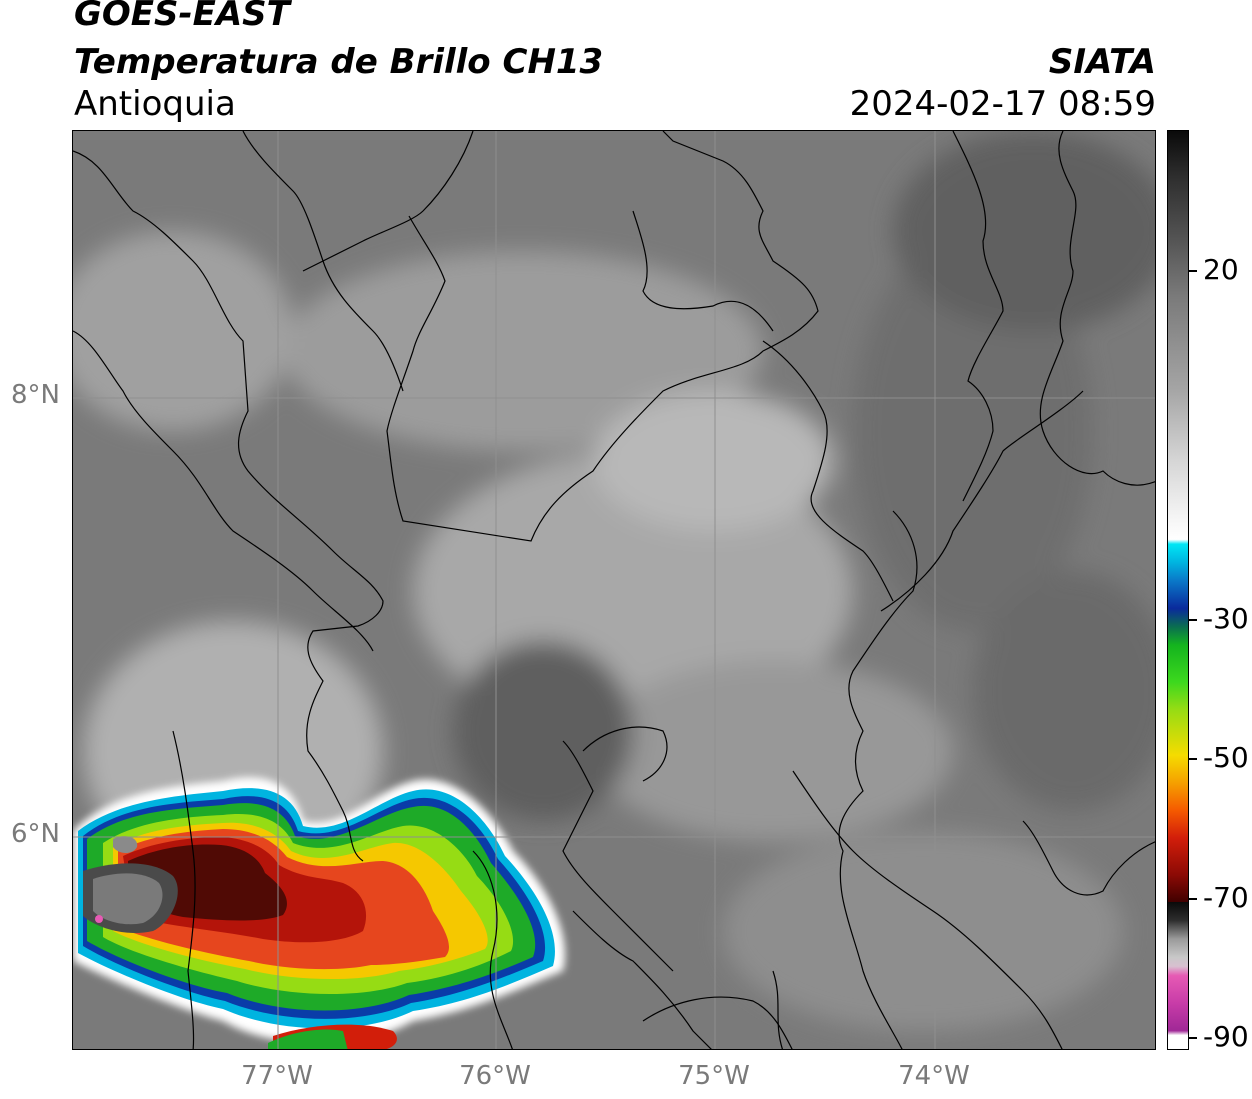  I want to click on convective-storm, so click(319, 913).